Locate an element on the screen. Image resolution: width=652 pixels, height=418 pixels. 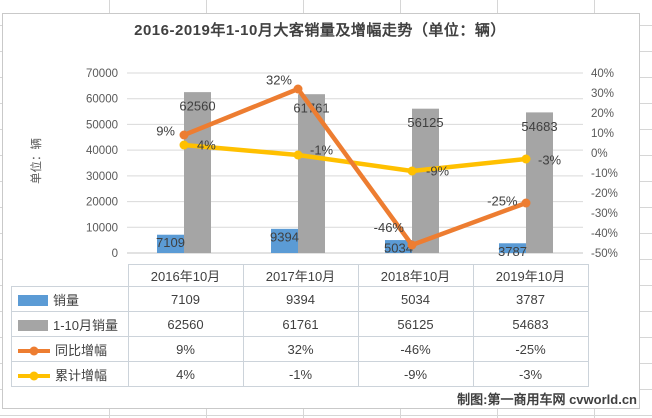
left-axis-tick: 20000 is located at coordinates (102, 203).